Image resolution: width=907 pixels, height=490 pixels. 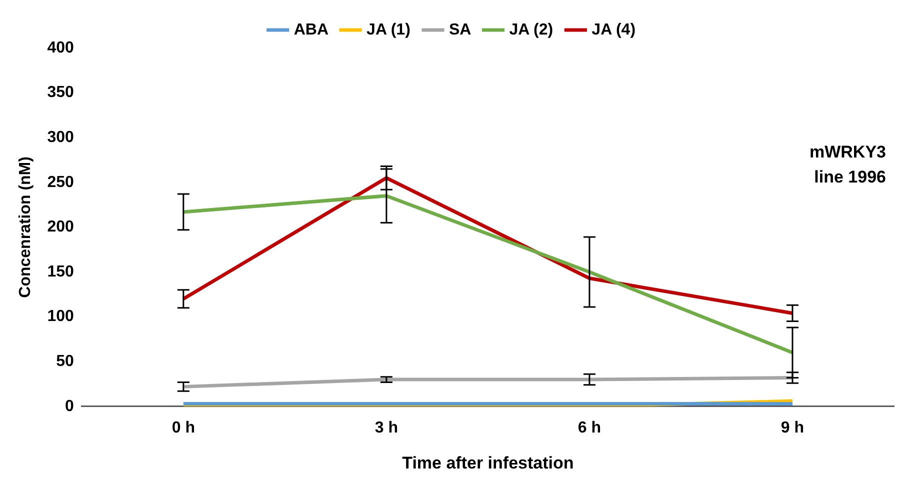 I want to click on y-tick-label: 50, so click(x=65, y=361).